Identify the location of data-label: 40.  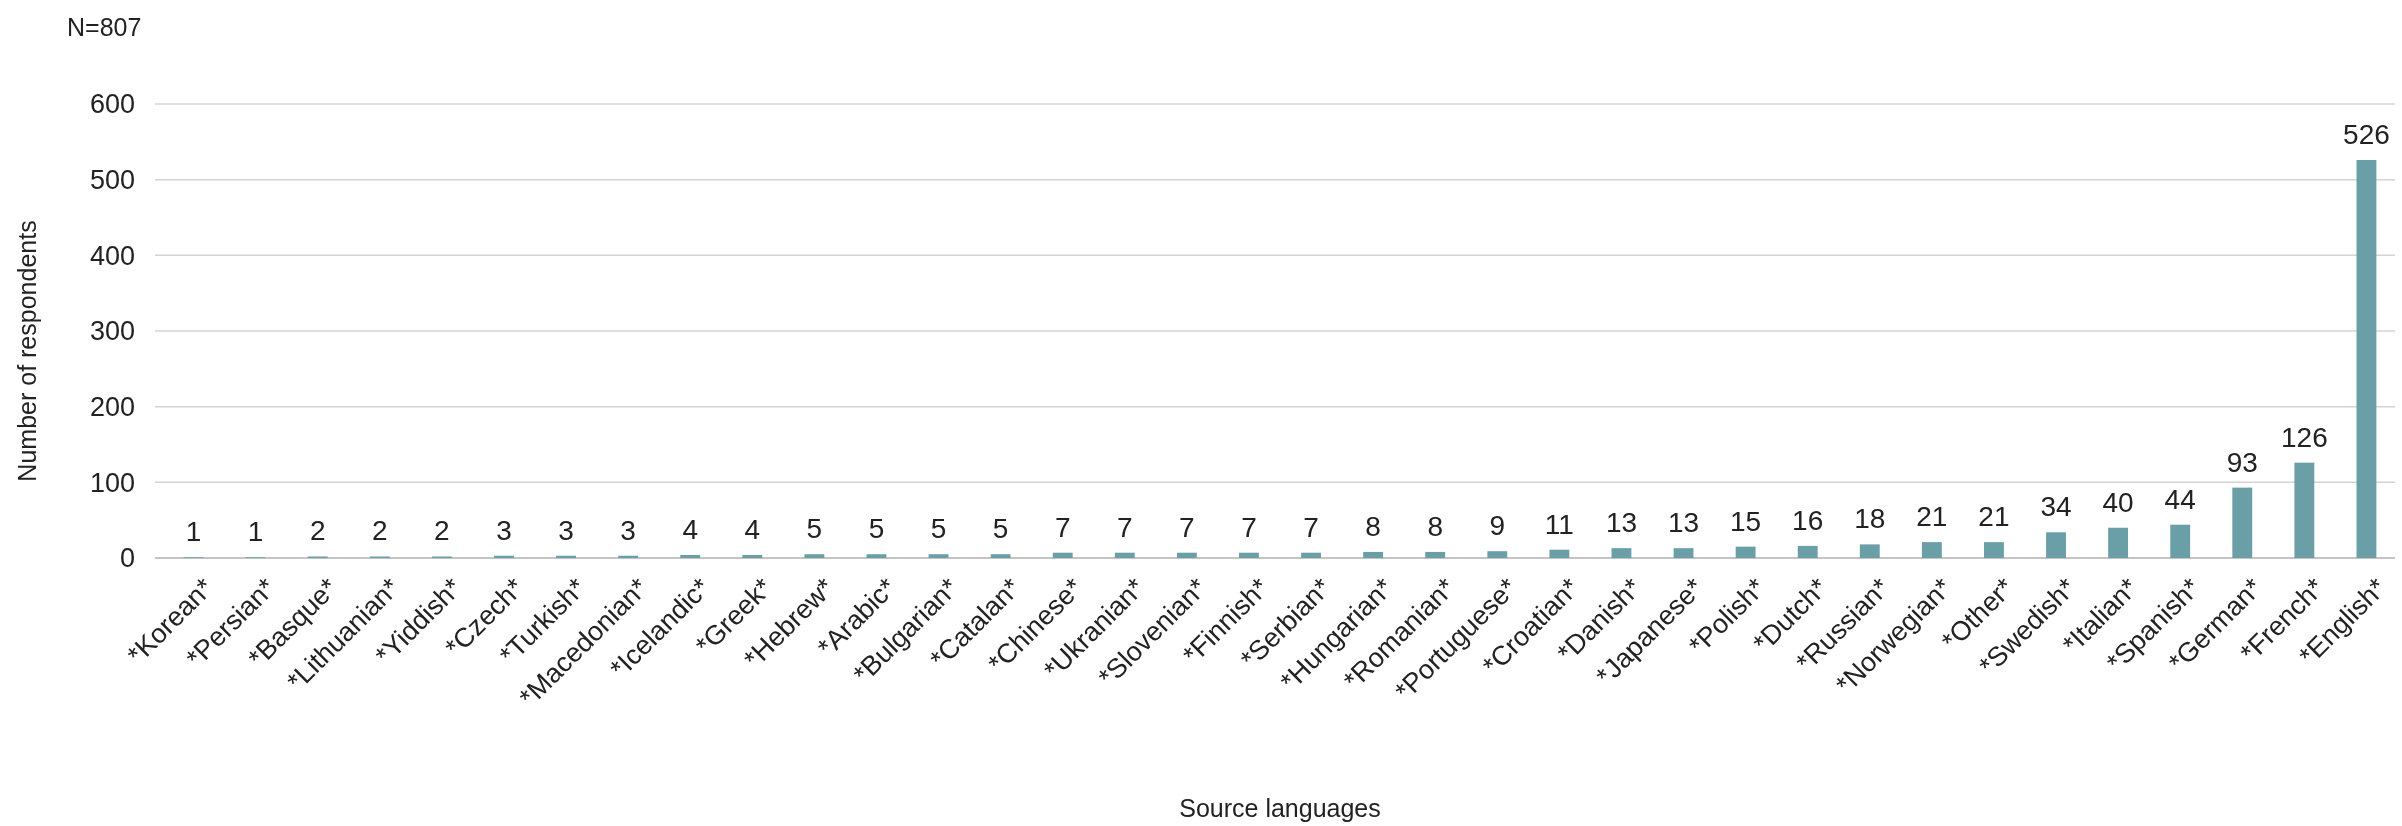
(2118, 502).